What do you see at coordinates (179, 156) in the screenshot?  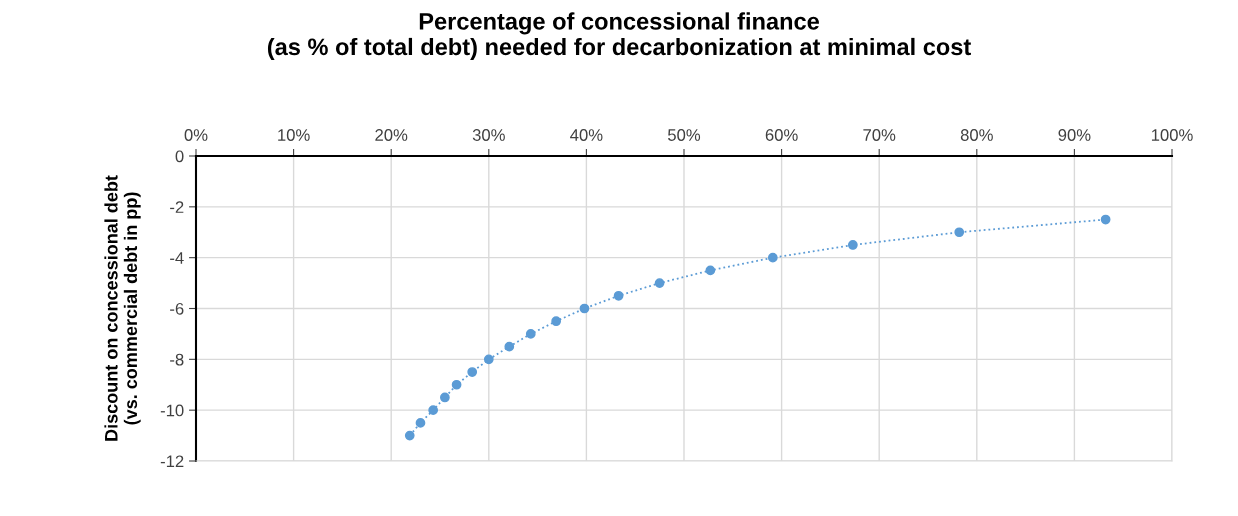 I see `y-tick-label: 0` at bounding box center [179, 156].